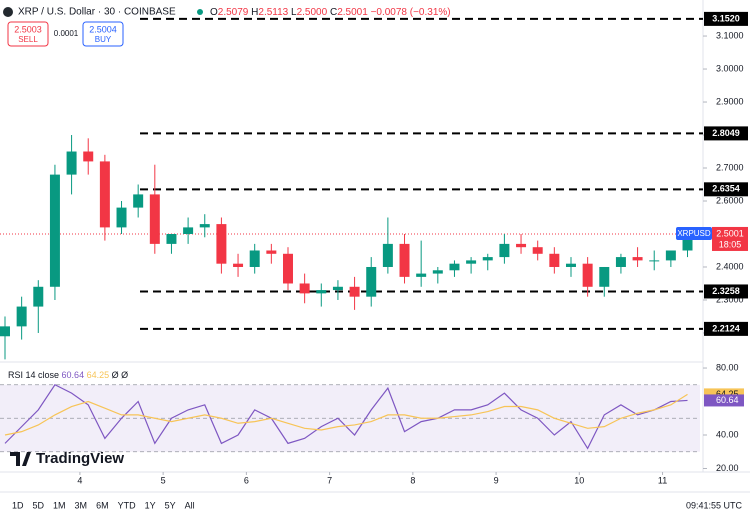  I want to click on x-tick-label: 10, so click(579, 480).